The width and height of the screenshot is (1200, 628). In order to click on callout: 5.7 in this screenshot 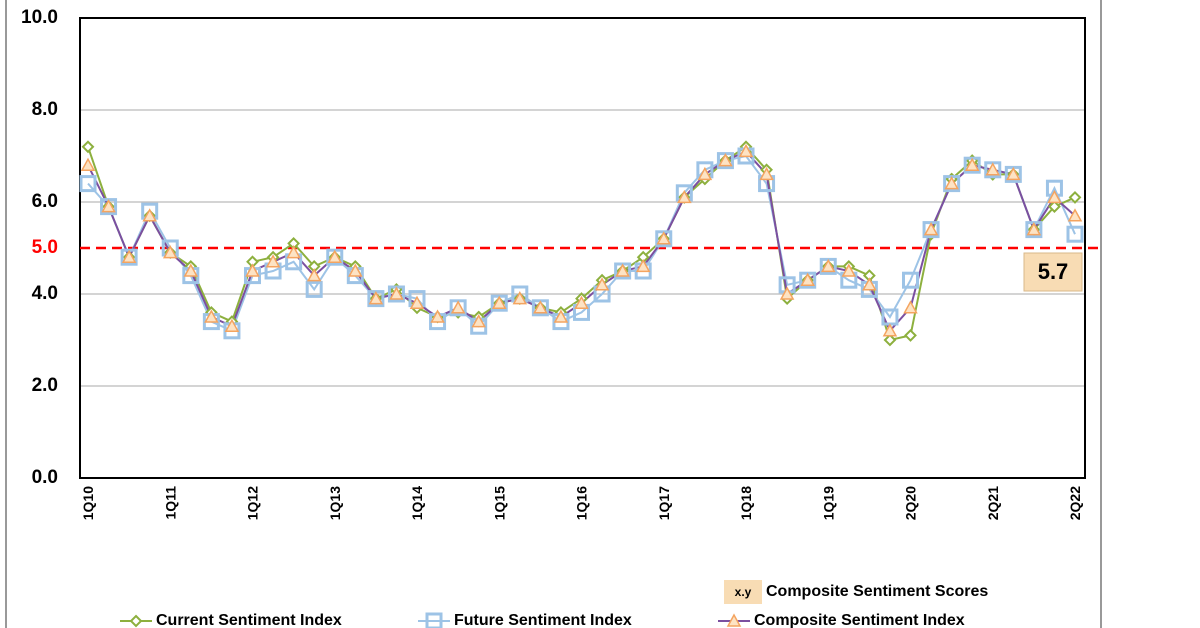, I will do `click(1053, 272)`.